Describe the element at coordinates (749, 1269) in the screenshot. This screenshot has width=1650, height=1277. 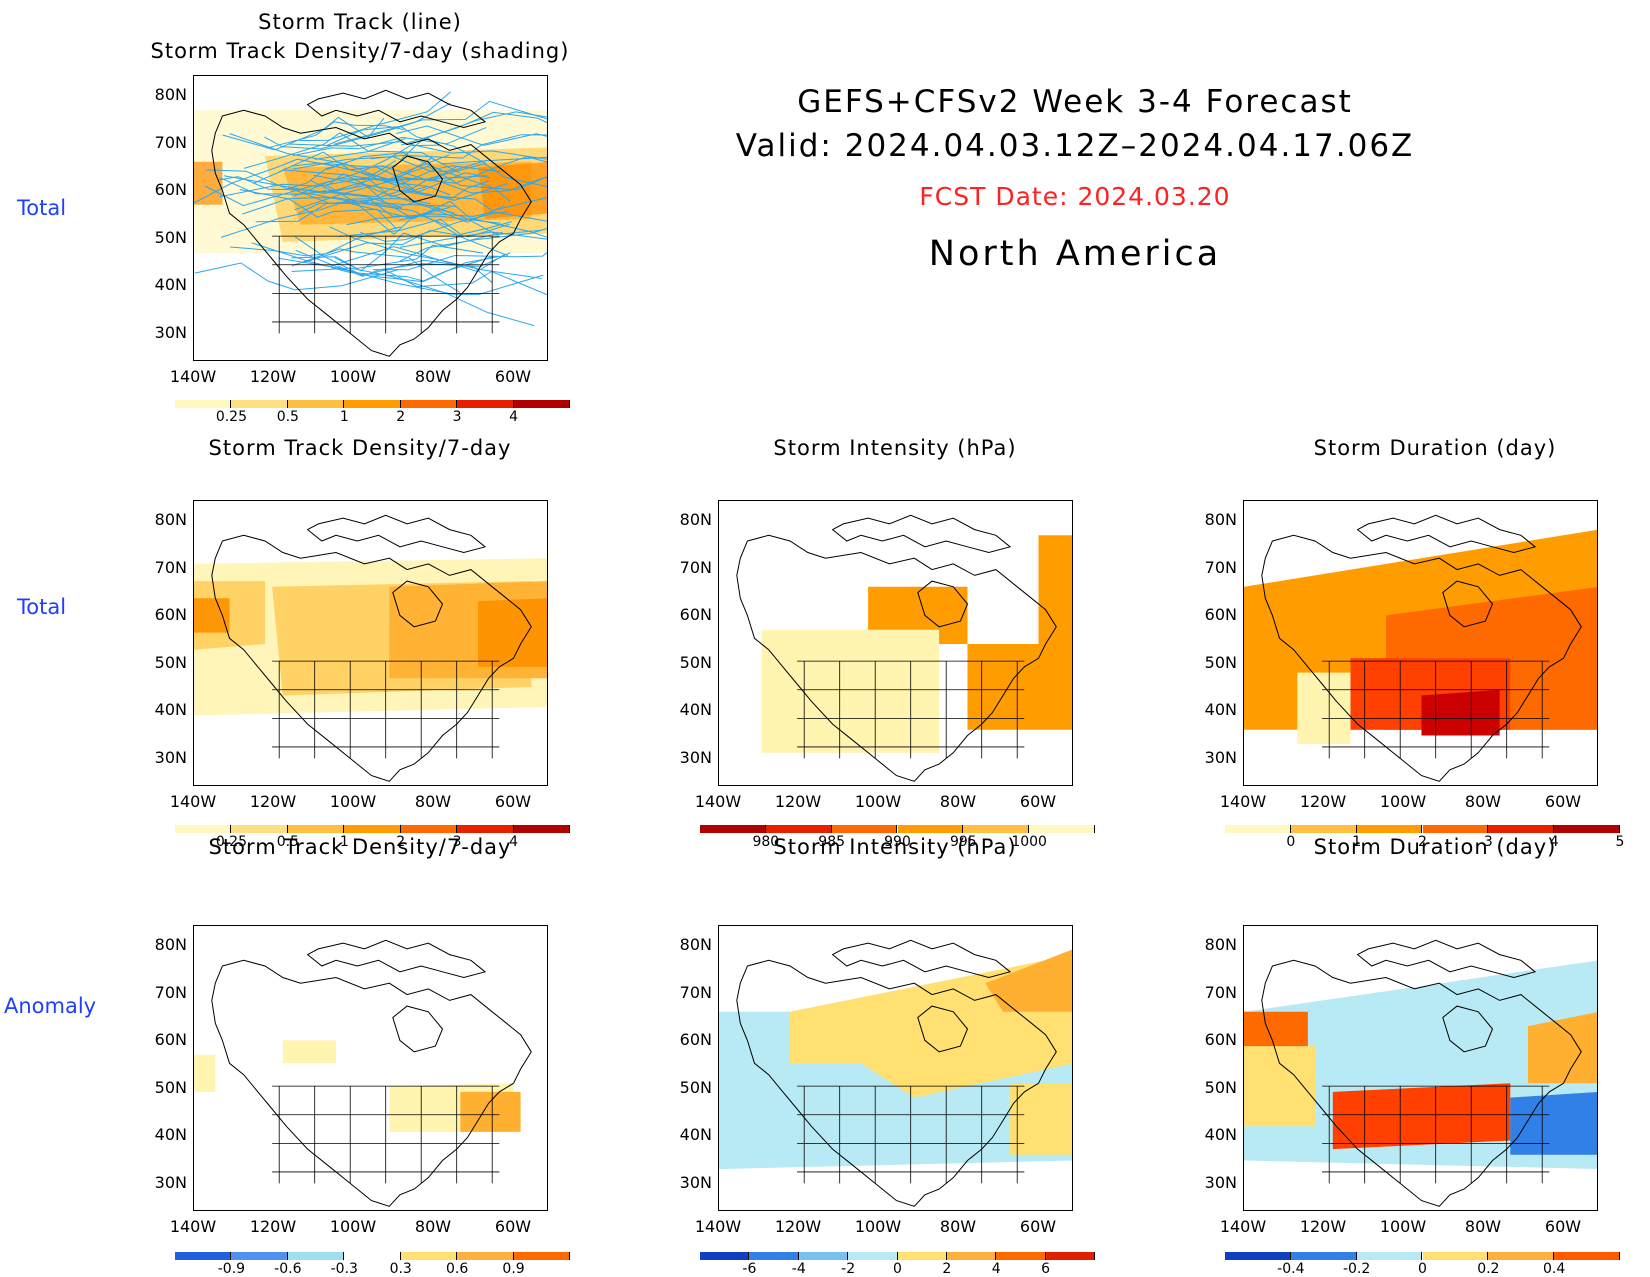
I see `colorbar-label: -6` at that location.